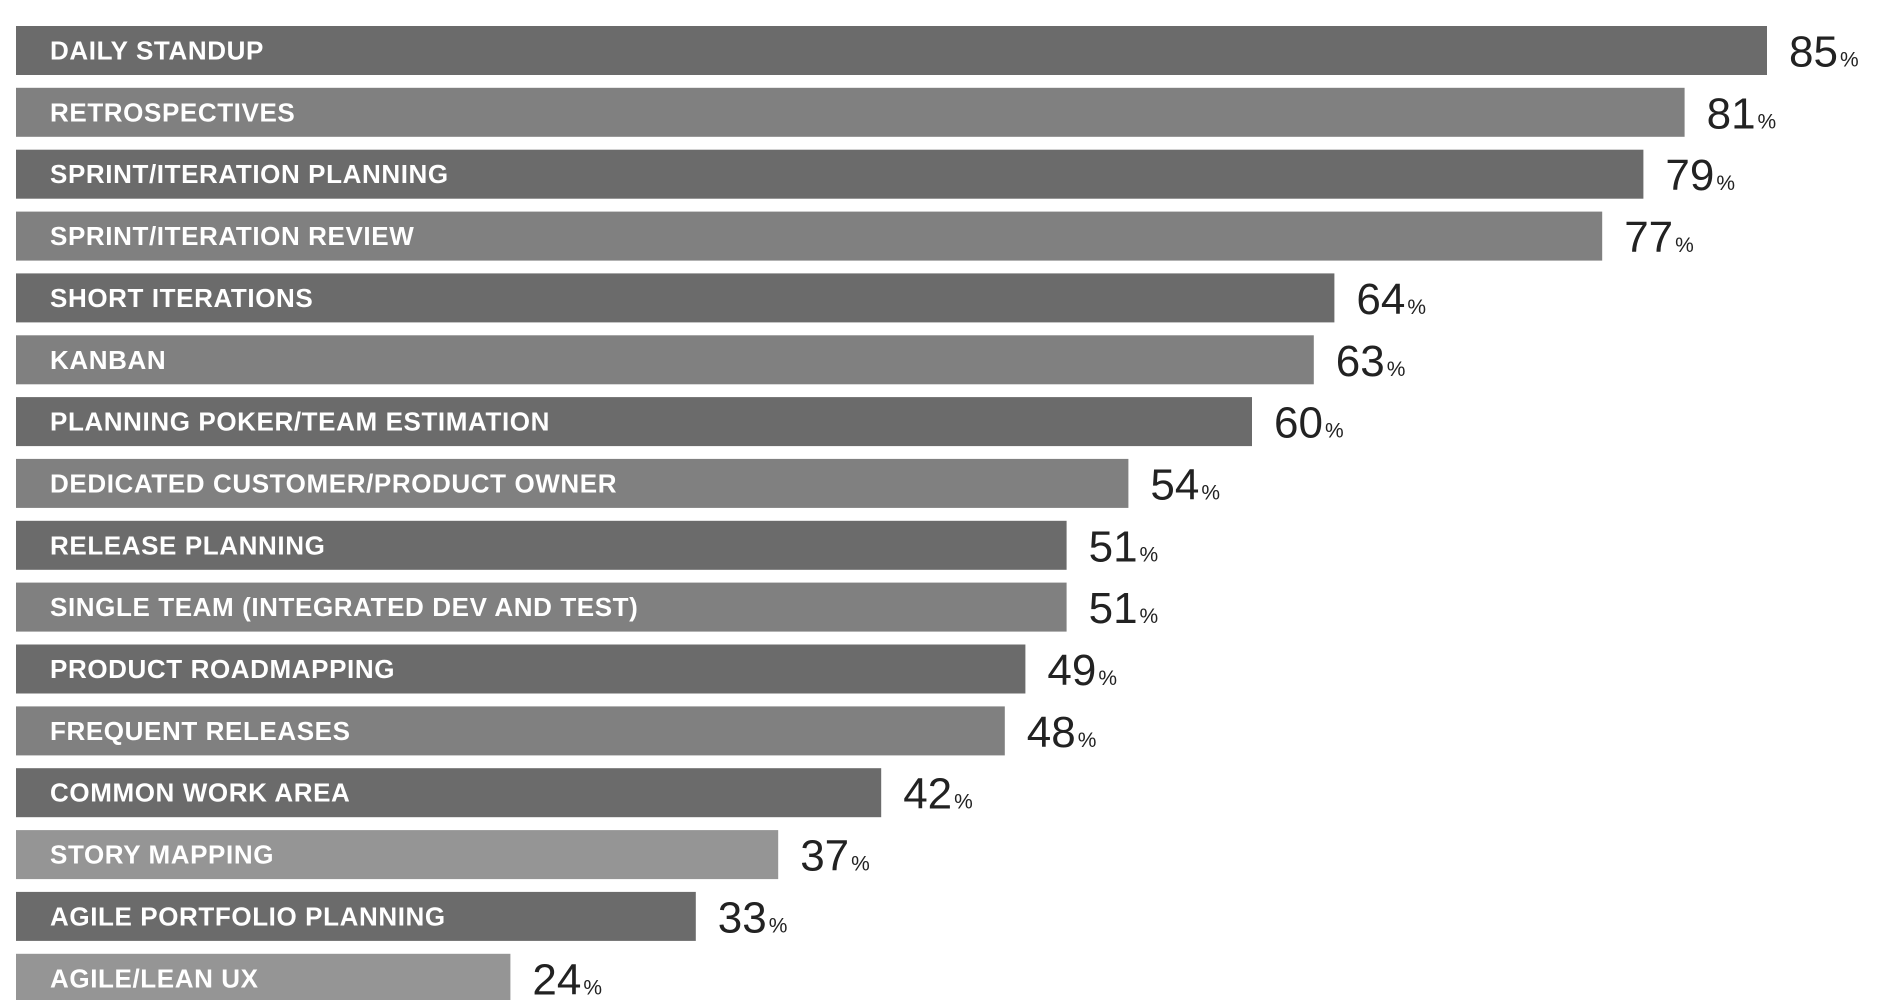  I want to click on bar-row: AGILE/LEAN UX 24%, so click(309, 976).